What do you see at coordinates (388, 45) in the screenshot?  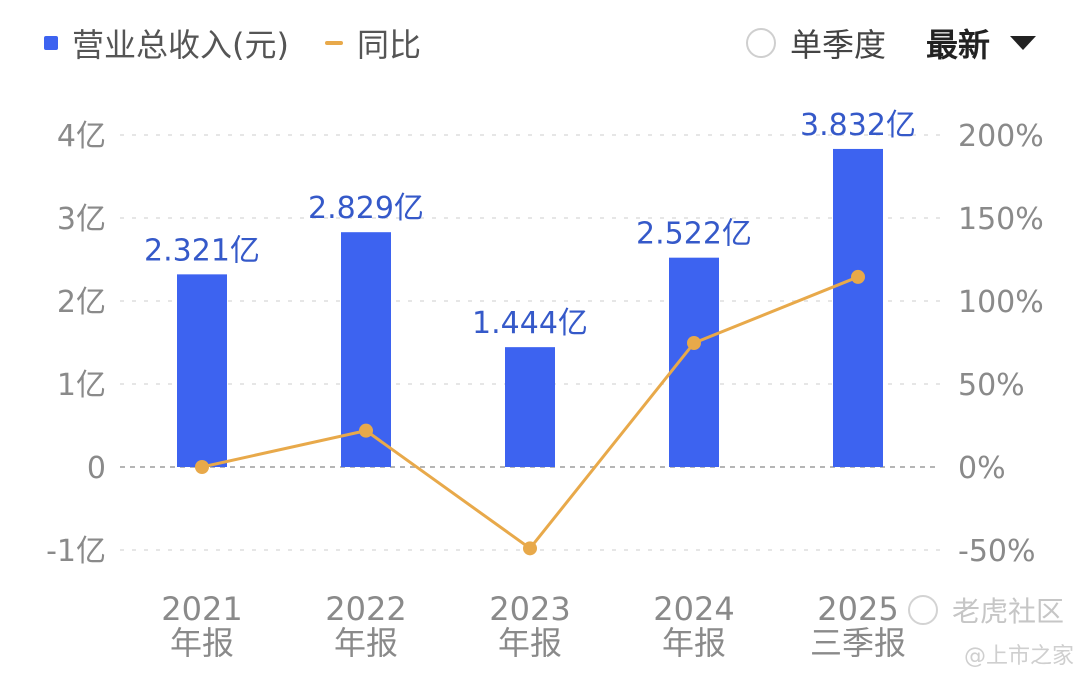 I see `legend-label-yoy: 同比` at bounding box center [388, 45].